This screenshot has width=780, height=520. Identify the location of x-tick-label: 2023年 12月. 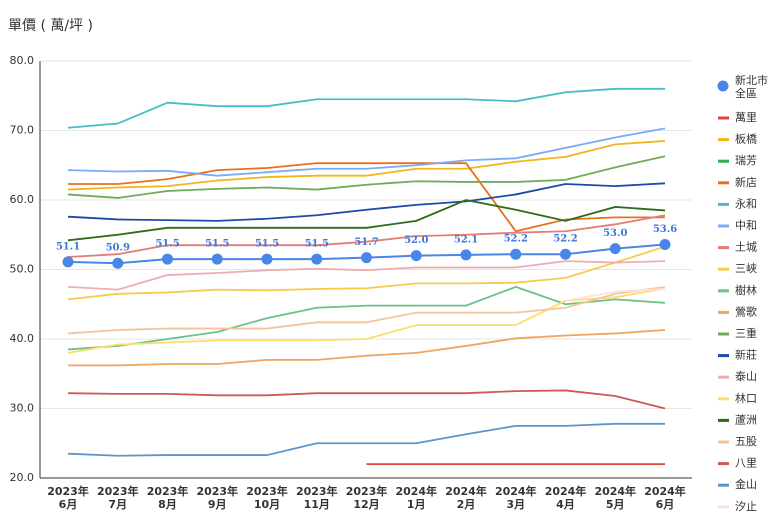
(367, 497).